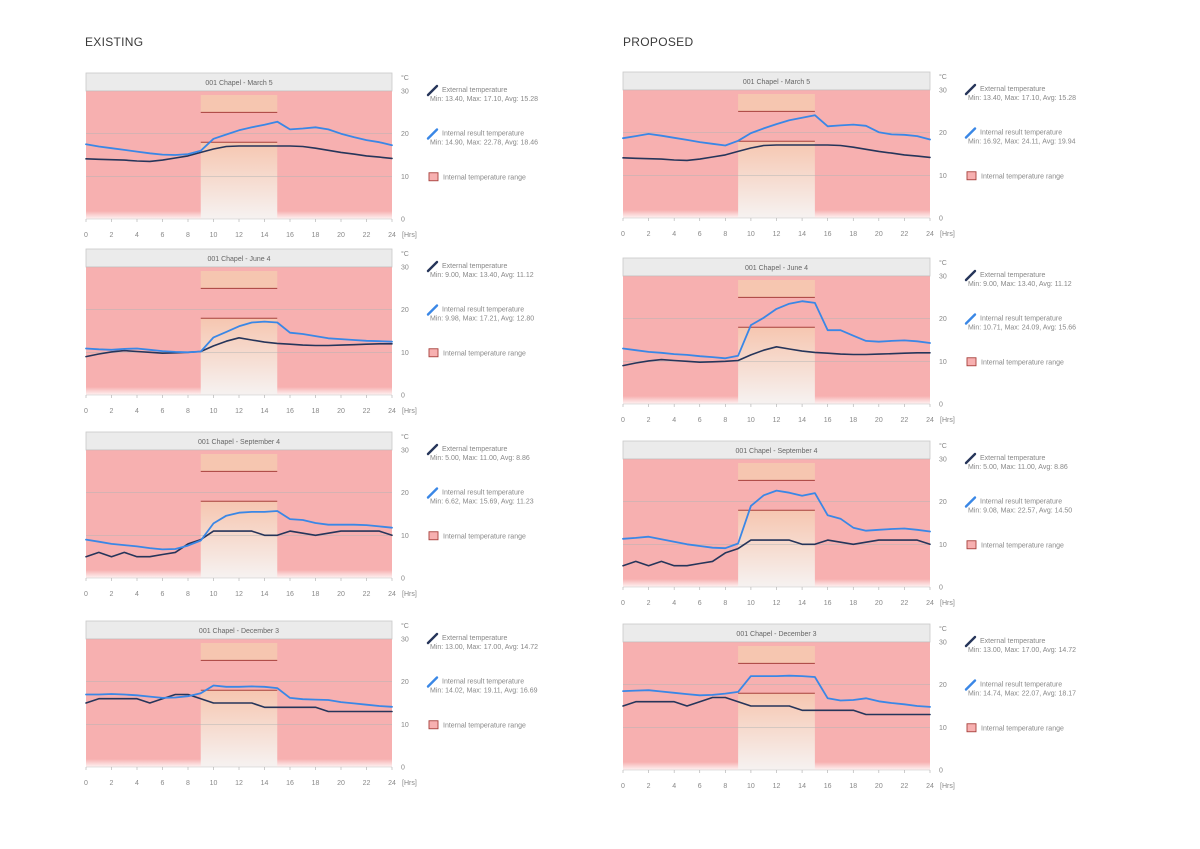  What do you see at coordinates (658, 42) in the screenshot?
I see `section-title-proposed: PROPOSED` at bounding box center [658, 42].